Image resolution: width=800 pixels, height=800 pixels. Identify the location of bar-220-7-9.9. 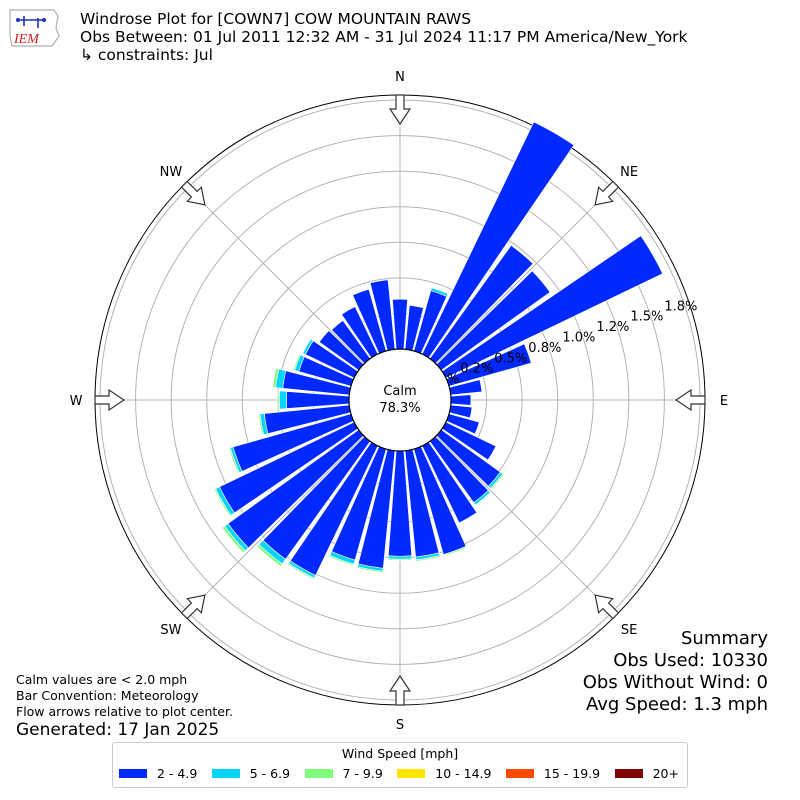
(269, 555).